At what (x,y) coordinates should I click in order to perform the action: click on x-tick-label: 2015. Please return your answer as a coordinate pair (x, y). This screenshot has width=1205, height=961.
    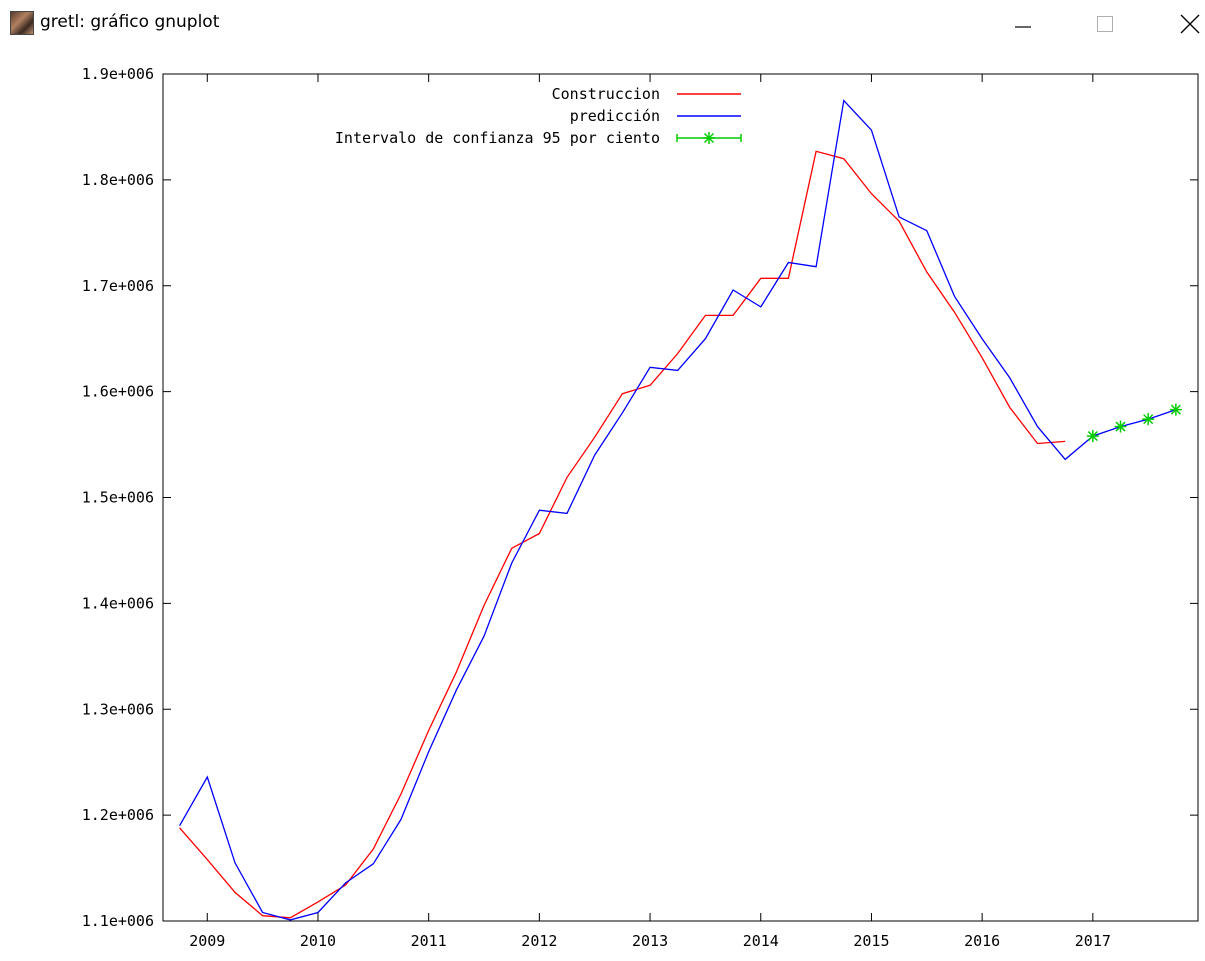
    Looking at the image, I should click on (871, 941).